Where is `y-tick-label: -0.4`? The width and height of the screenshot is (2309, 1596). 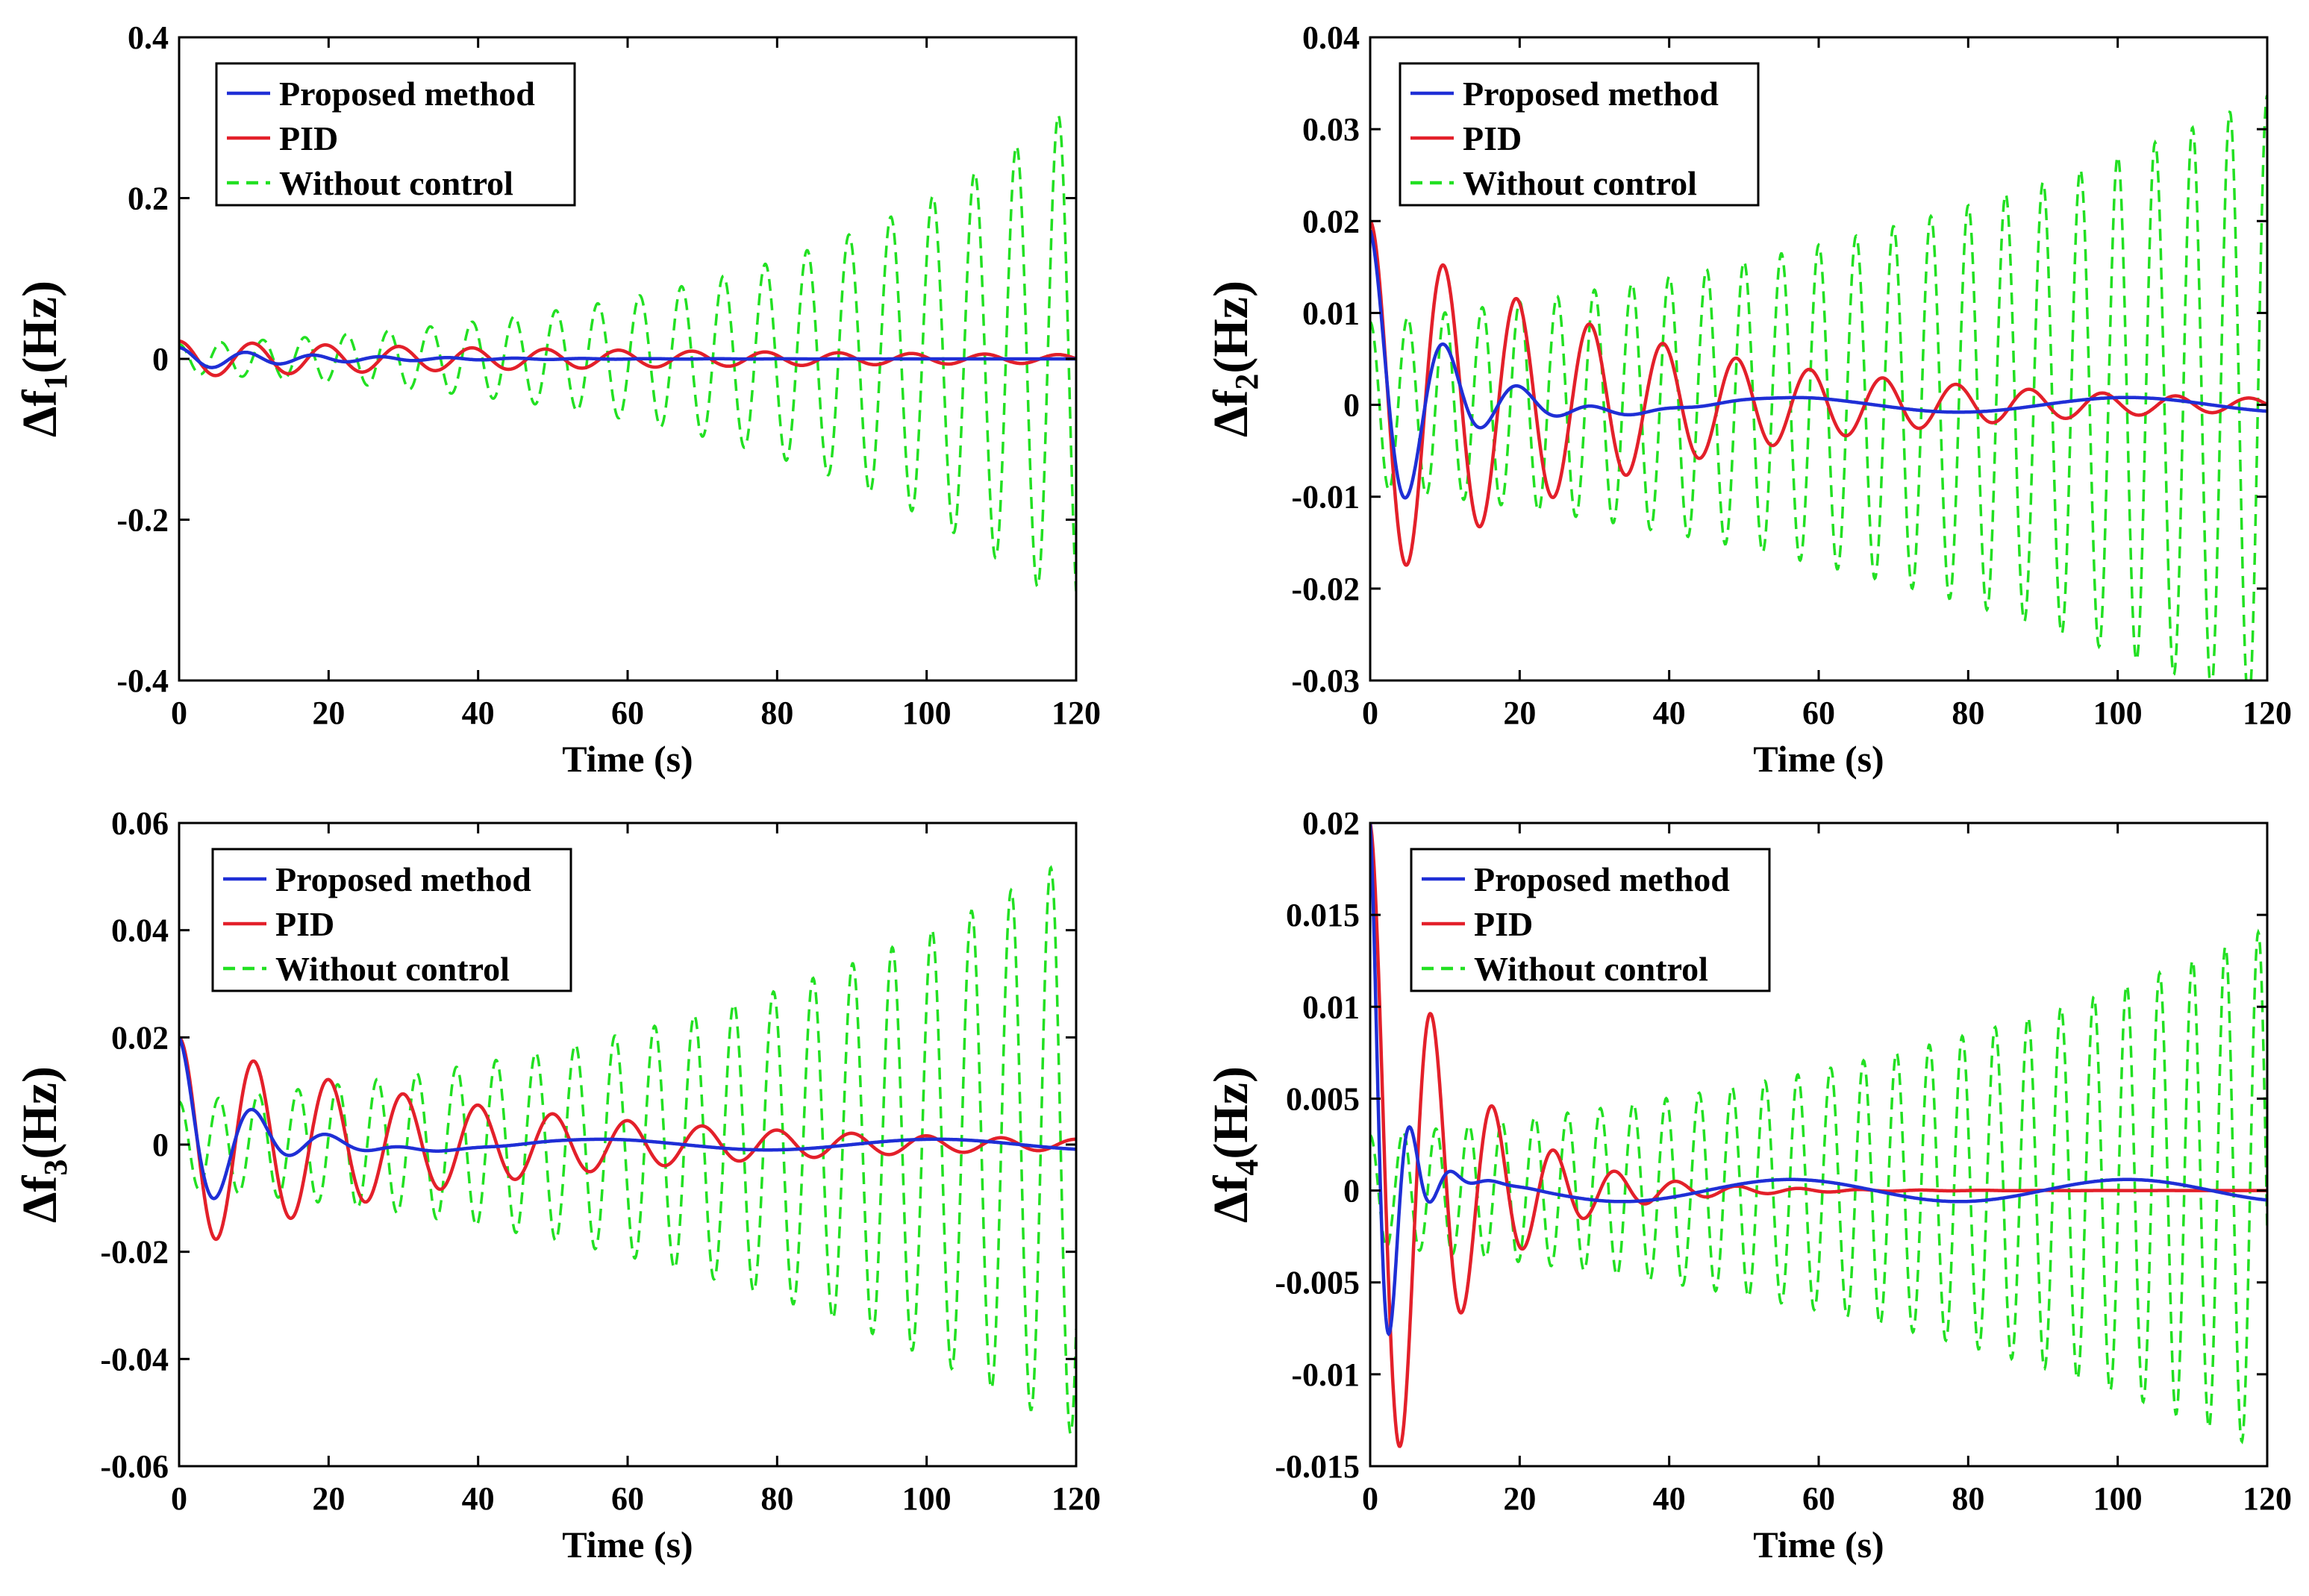 y-tick-label: -0.4 is located at coordinates (142, 681).